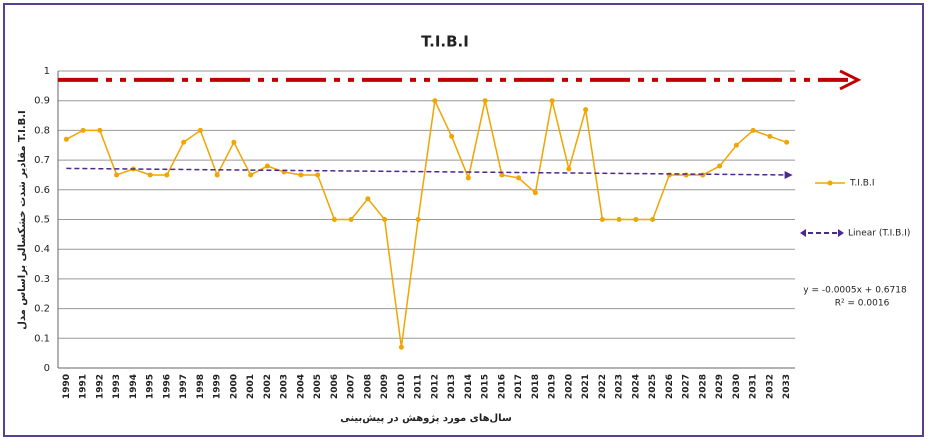 Image resolution: width=928 pixels, height=441 pixels. What do you see at coordinates (84, 386) in the screenshot?
I see `x-tick-label: 1991` at bounding box center [84, 386].